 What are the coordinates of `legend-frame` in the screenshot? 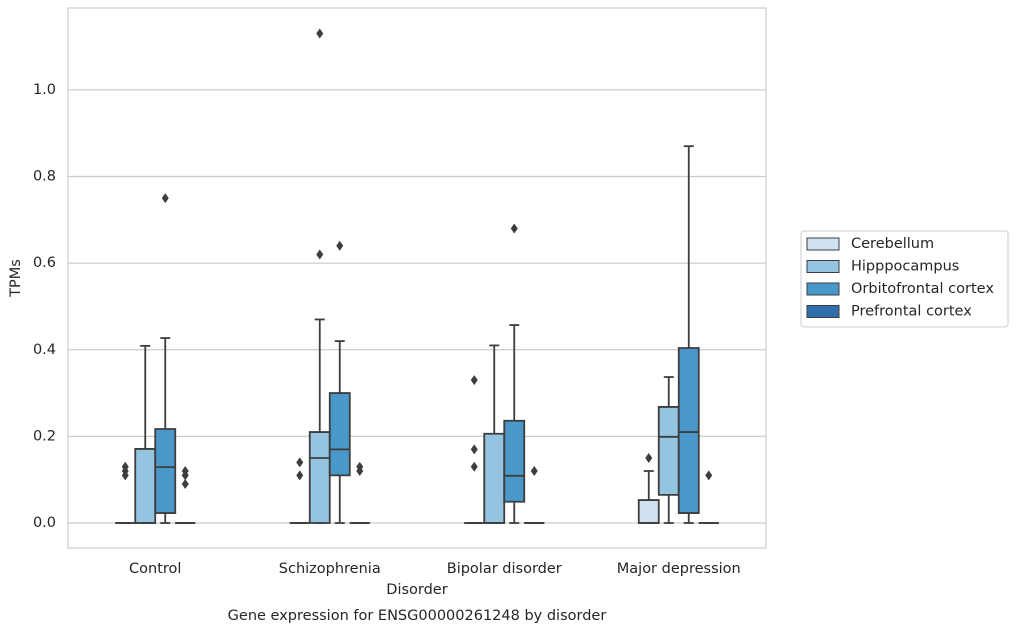 It's located at (904, 279).